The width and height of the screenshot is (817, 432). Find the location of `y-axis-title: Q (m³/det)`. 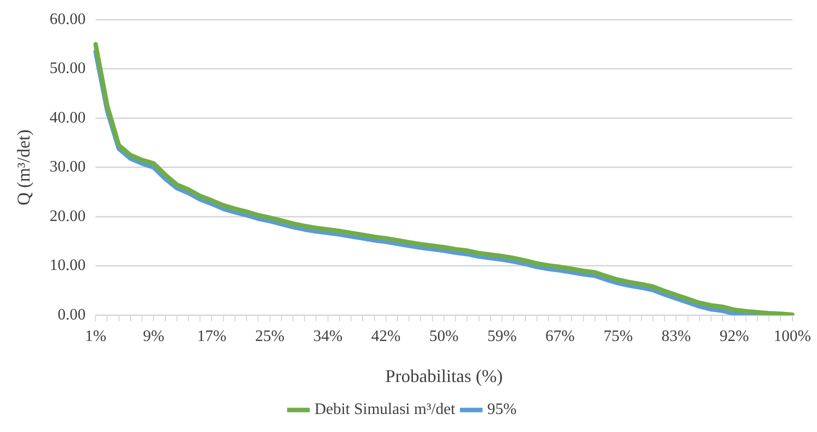

y-axis-title: Q (m³/det) is located at coordinates (24, 167).